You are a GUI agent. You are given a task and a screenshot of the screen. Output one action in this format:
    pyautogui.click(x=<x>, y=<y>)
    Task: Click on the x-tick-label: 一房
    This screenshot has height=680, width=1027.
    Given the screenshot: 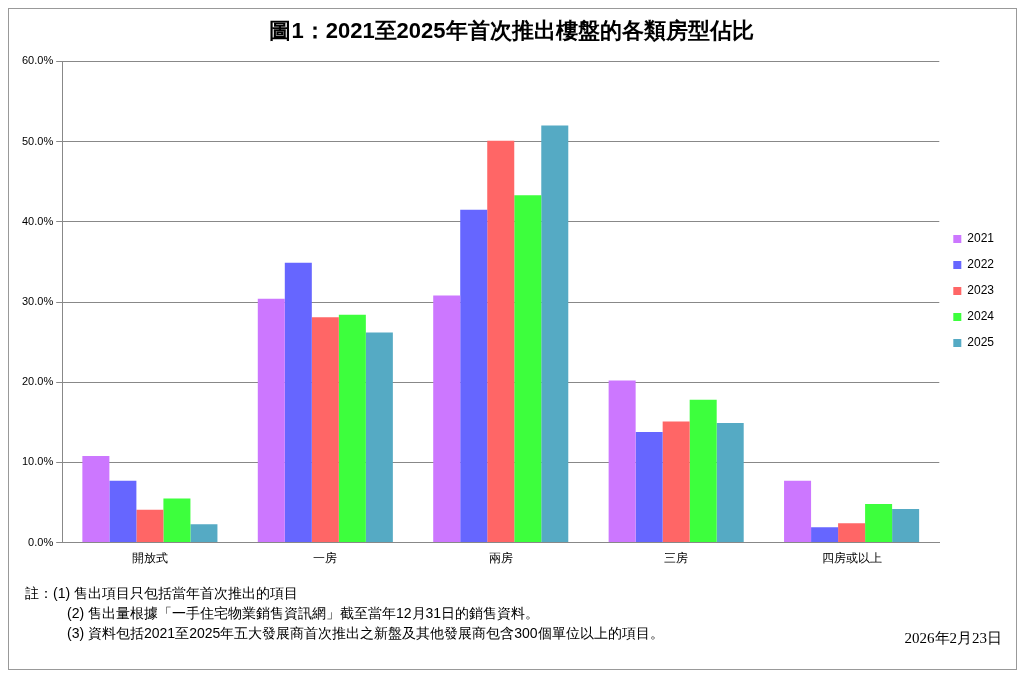 What is the action you would take?
    pyautogui.click(x=325, y=558)
    